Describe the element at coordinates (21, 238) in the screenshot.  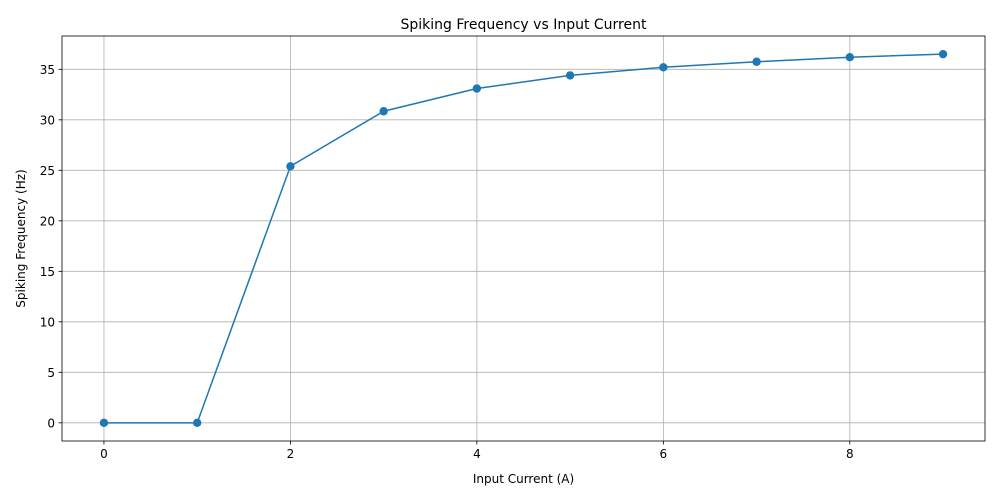
I see `y-axis-label: Spiking Frequency (Hz)` at that location.